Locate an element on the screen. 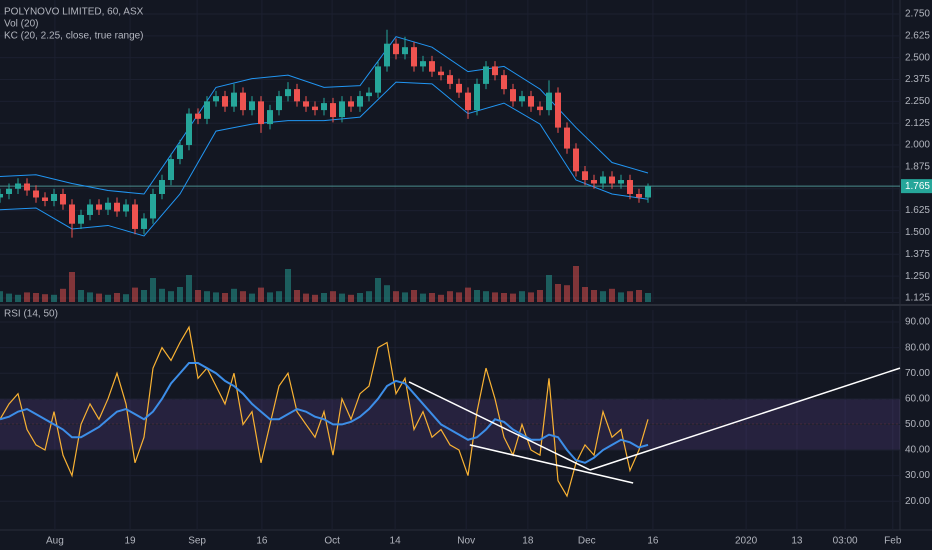 The height and width of the screenshot is (550, 932). chart-title: POLYNOVO LIMITED, 60, ASX is located at coordinates (74, 12).